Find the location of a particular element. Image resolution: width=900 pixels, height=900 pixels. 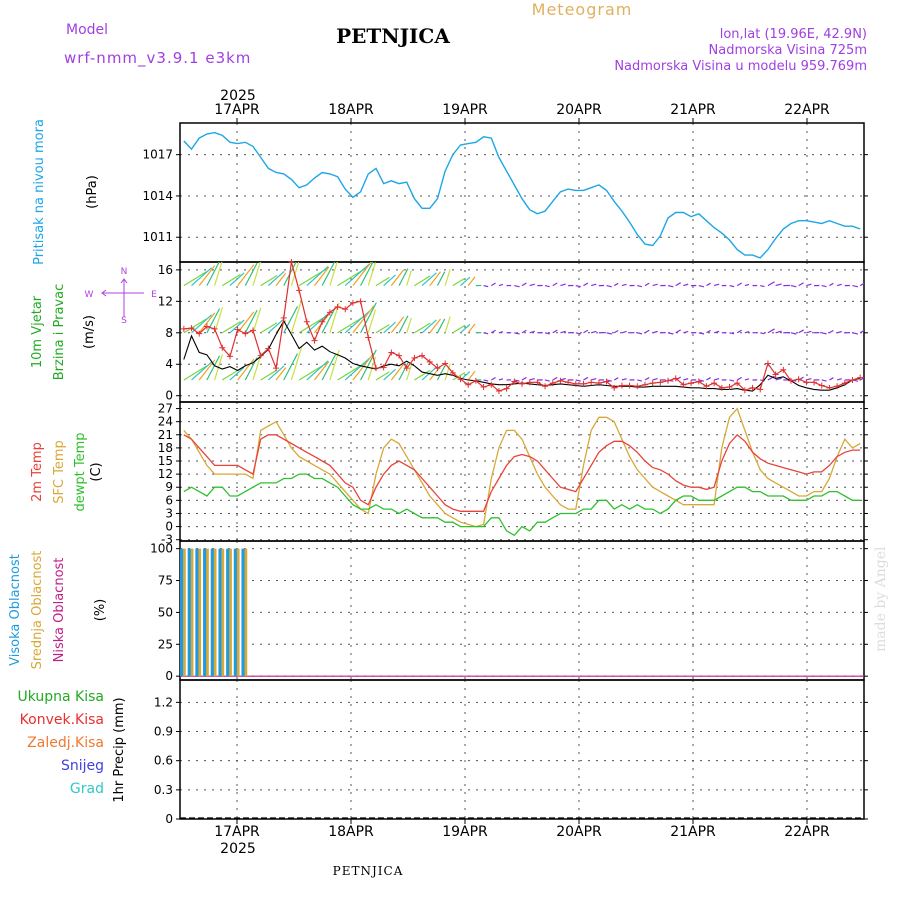

top-day-label: 19APR is located at coordinates (465, 110).